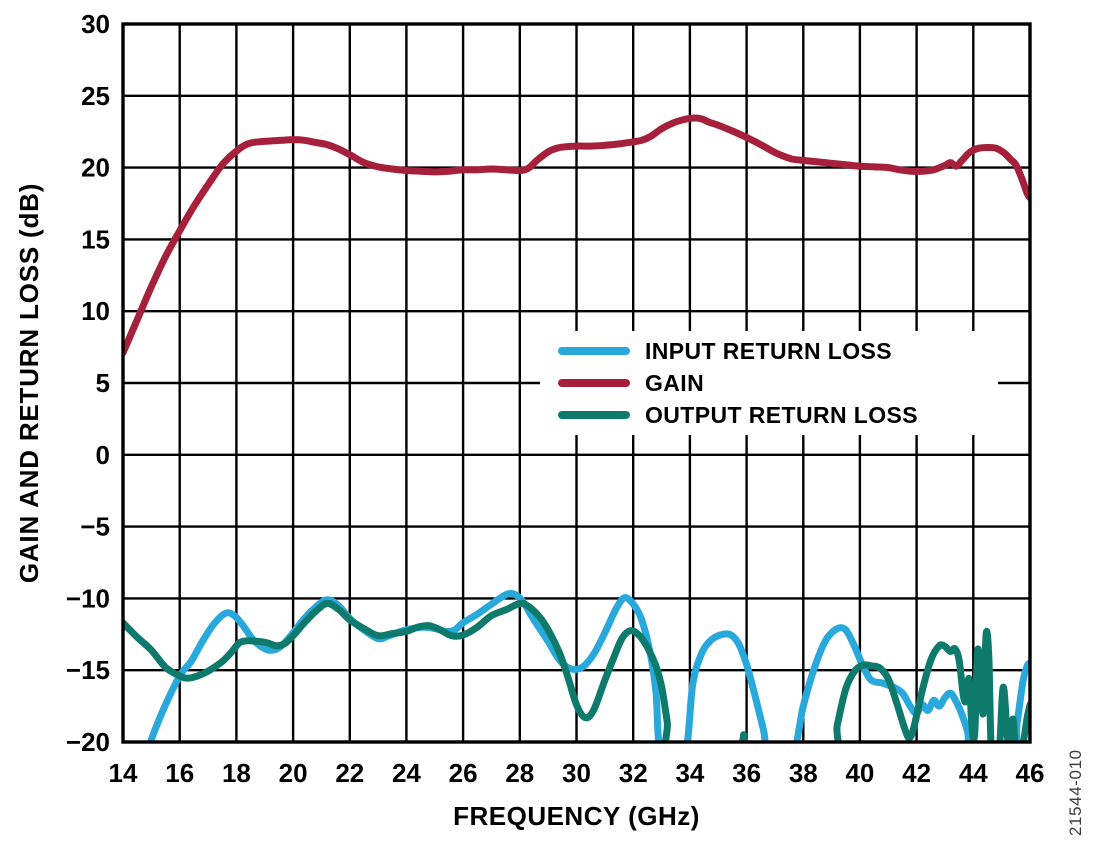 This screenshot has height=858, width=1100. What do you see at coordinates (519, 773) in the screenshot?
I see `x-tick-label: 28` at bounding box center [519, 773].